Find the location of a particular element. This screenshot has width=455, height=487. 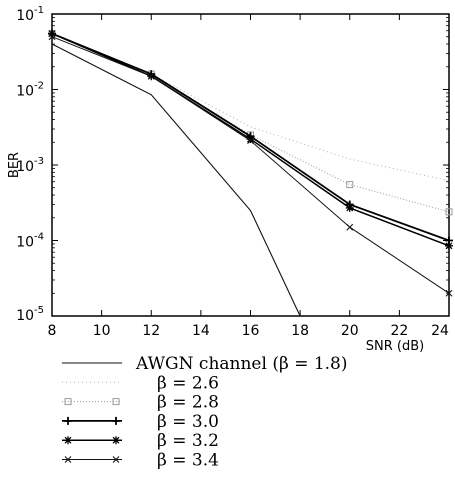

x-axis-label: SNR (dB) is located at coordinates (395, 346).